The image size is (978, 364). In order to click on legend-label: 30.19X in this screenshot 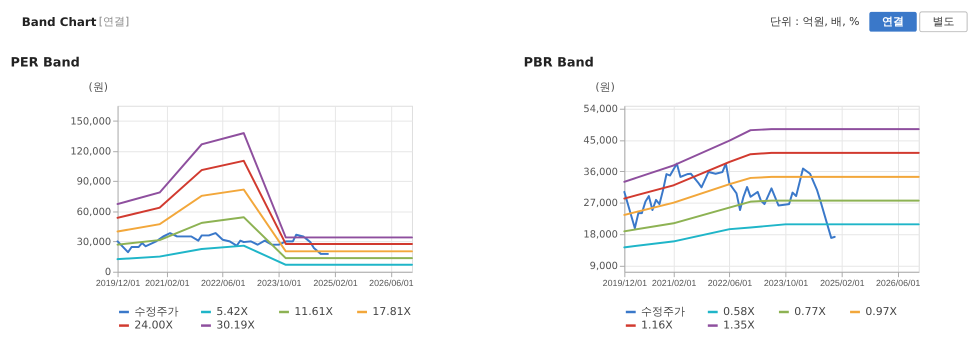, I will do `click(236, 325)`.